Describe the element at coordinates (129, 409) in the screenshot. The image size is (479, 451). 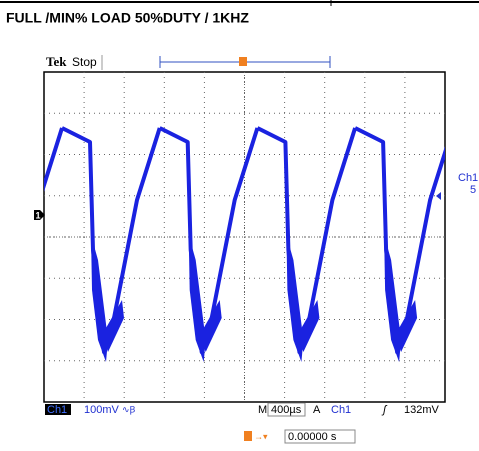
I see `coupling-icon: ∿Ꞵ` at that location.